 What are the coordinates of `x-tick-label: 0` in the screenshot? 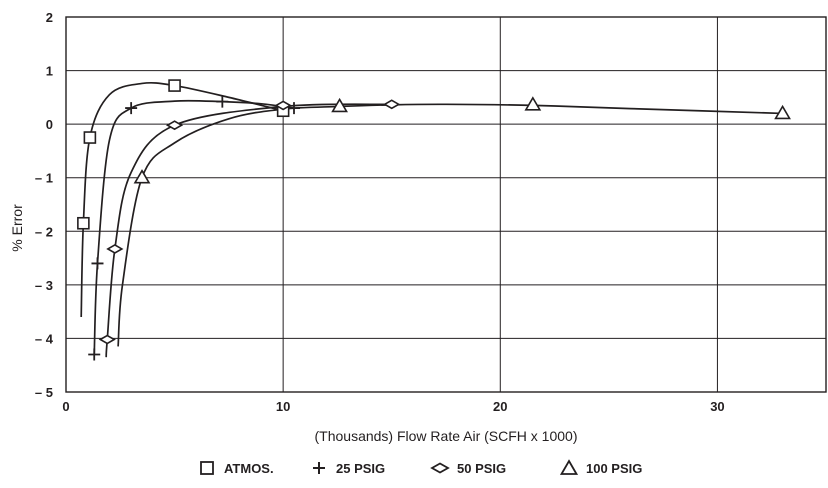 It's located at (65, 406).